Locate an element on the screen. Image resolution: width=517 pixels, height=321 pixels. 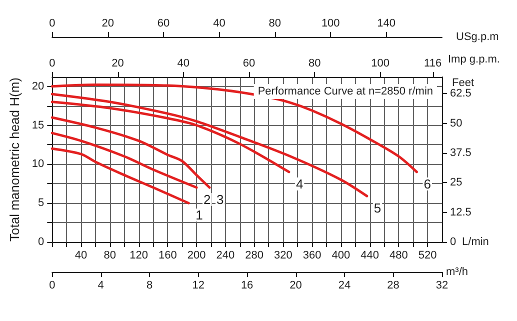
x2-axis-title: Imp g.p.m. is located at coordinates (474, 60).